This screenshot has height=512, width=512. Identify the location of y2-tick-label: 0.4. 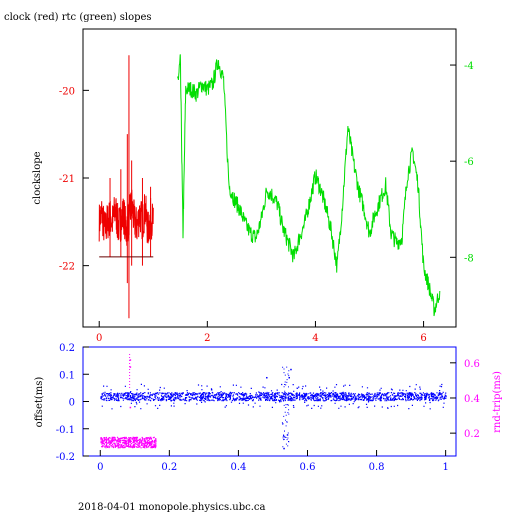
(472, 399).